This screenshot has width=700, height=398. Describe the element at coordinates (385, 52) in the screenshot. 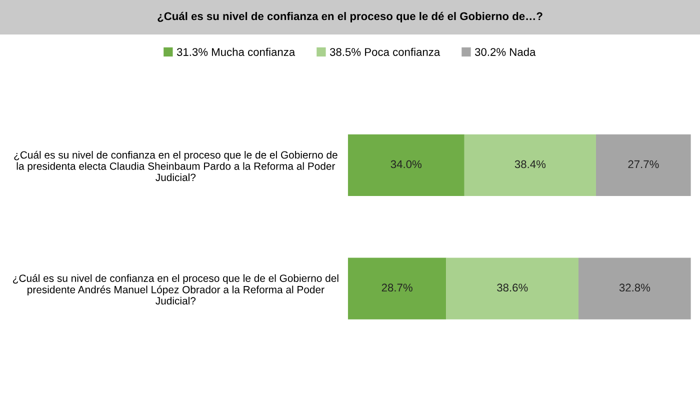

I see `legend-label: 38.5% Poca confianza` at that location.